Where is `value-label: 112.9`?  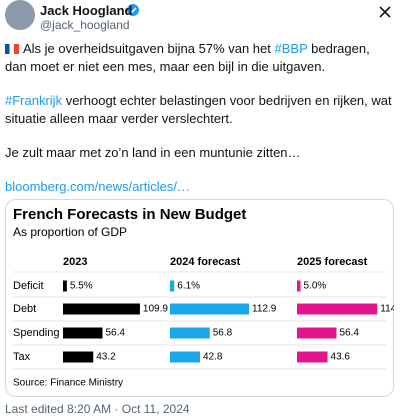 value-label: 112.9 is located at coordinates (264, 309).